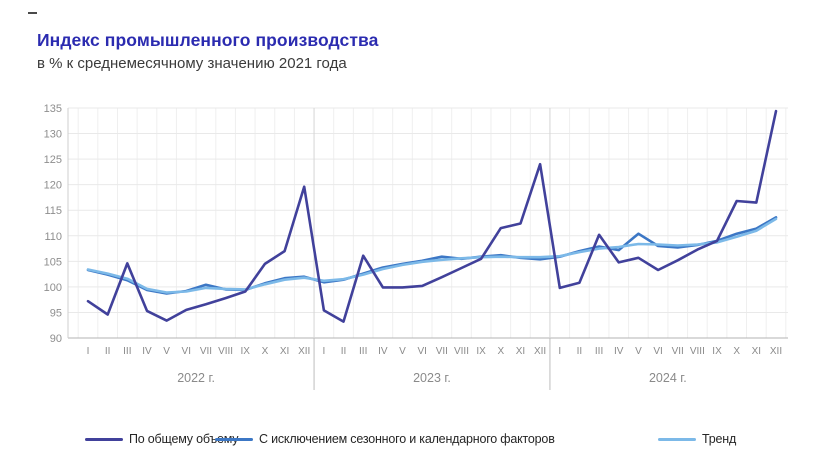 The height and width of the screenshot is (476, 837). What do you see at coordinates (53, 288) in the screenshot?
I see `y-tick-label: 100` at bounding box center [53, 288].